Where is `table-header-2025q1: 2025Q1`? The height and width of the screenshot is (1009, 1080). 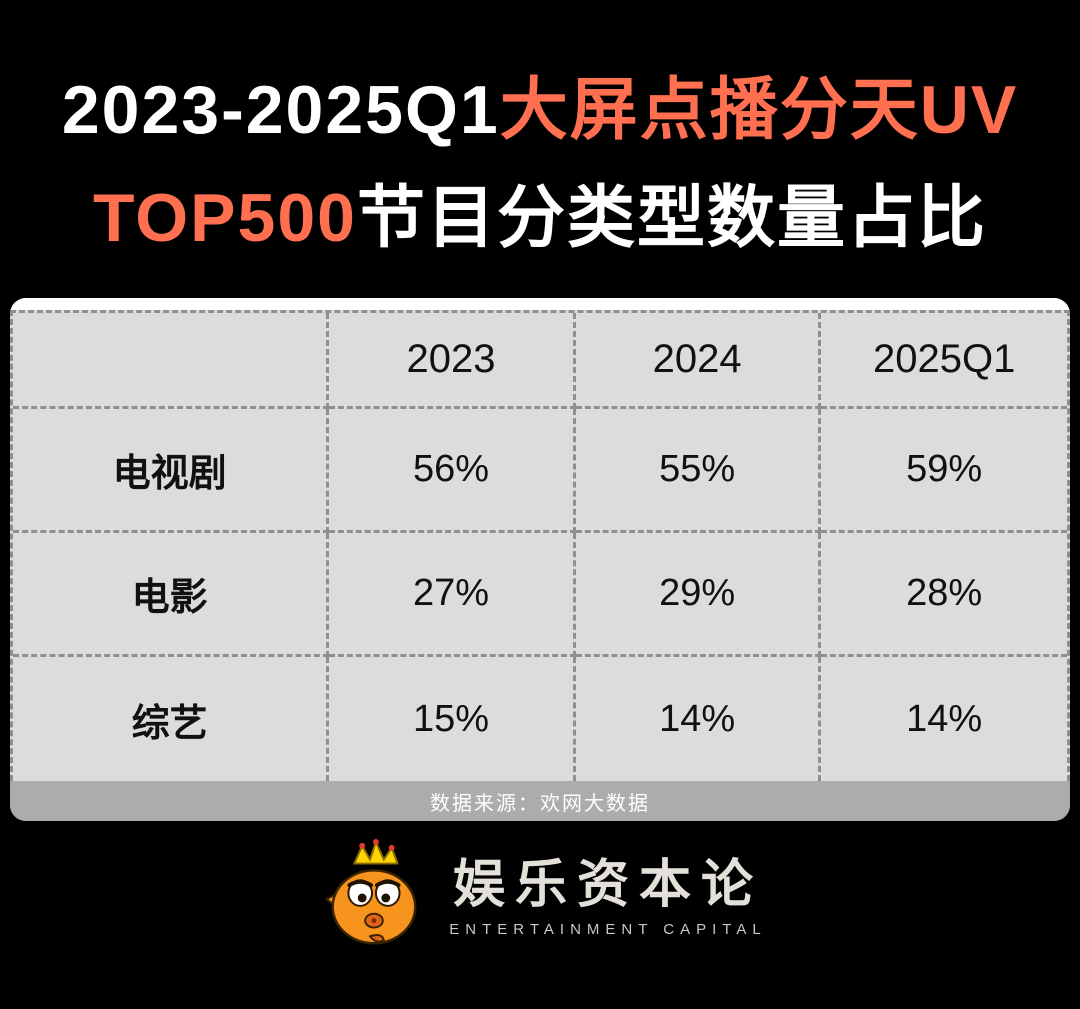
table-header-2025q1: 2025Q1 is located at coordinates (944, 361).